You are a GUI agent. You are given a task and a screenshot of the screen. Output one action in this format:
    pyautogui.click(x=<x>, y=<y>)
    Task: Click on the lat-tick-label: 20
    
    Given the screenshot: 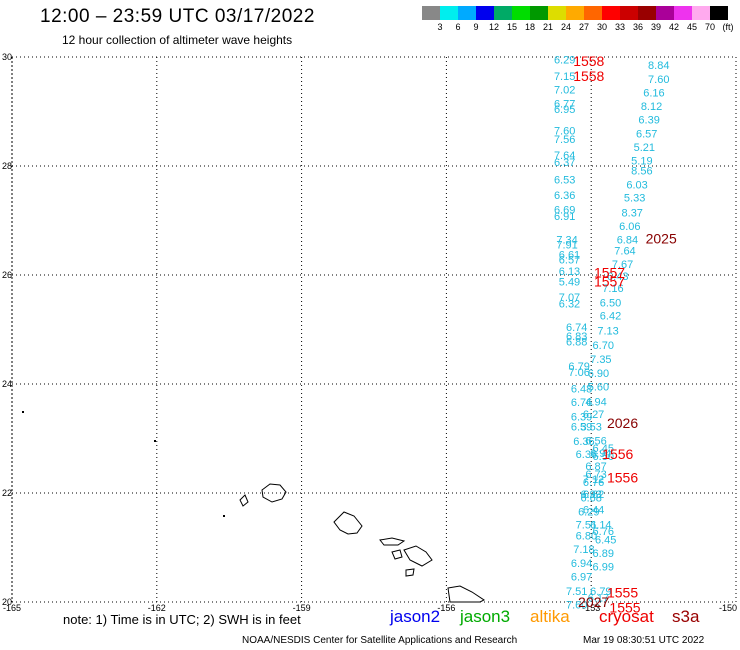 What is the action you would take?
    pyautogui.click(x=7, y=602)
    